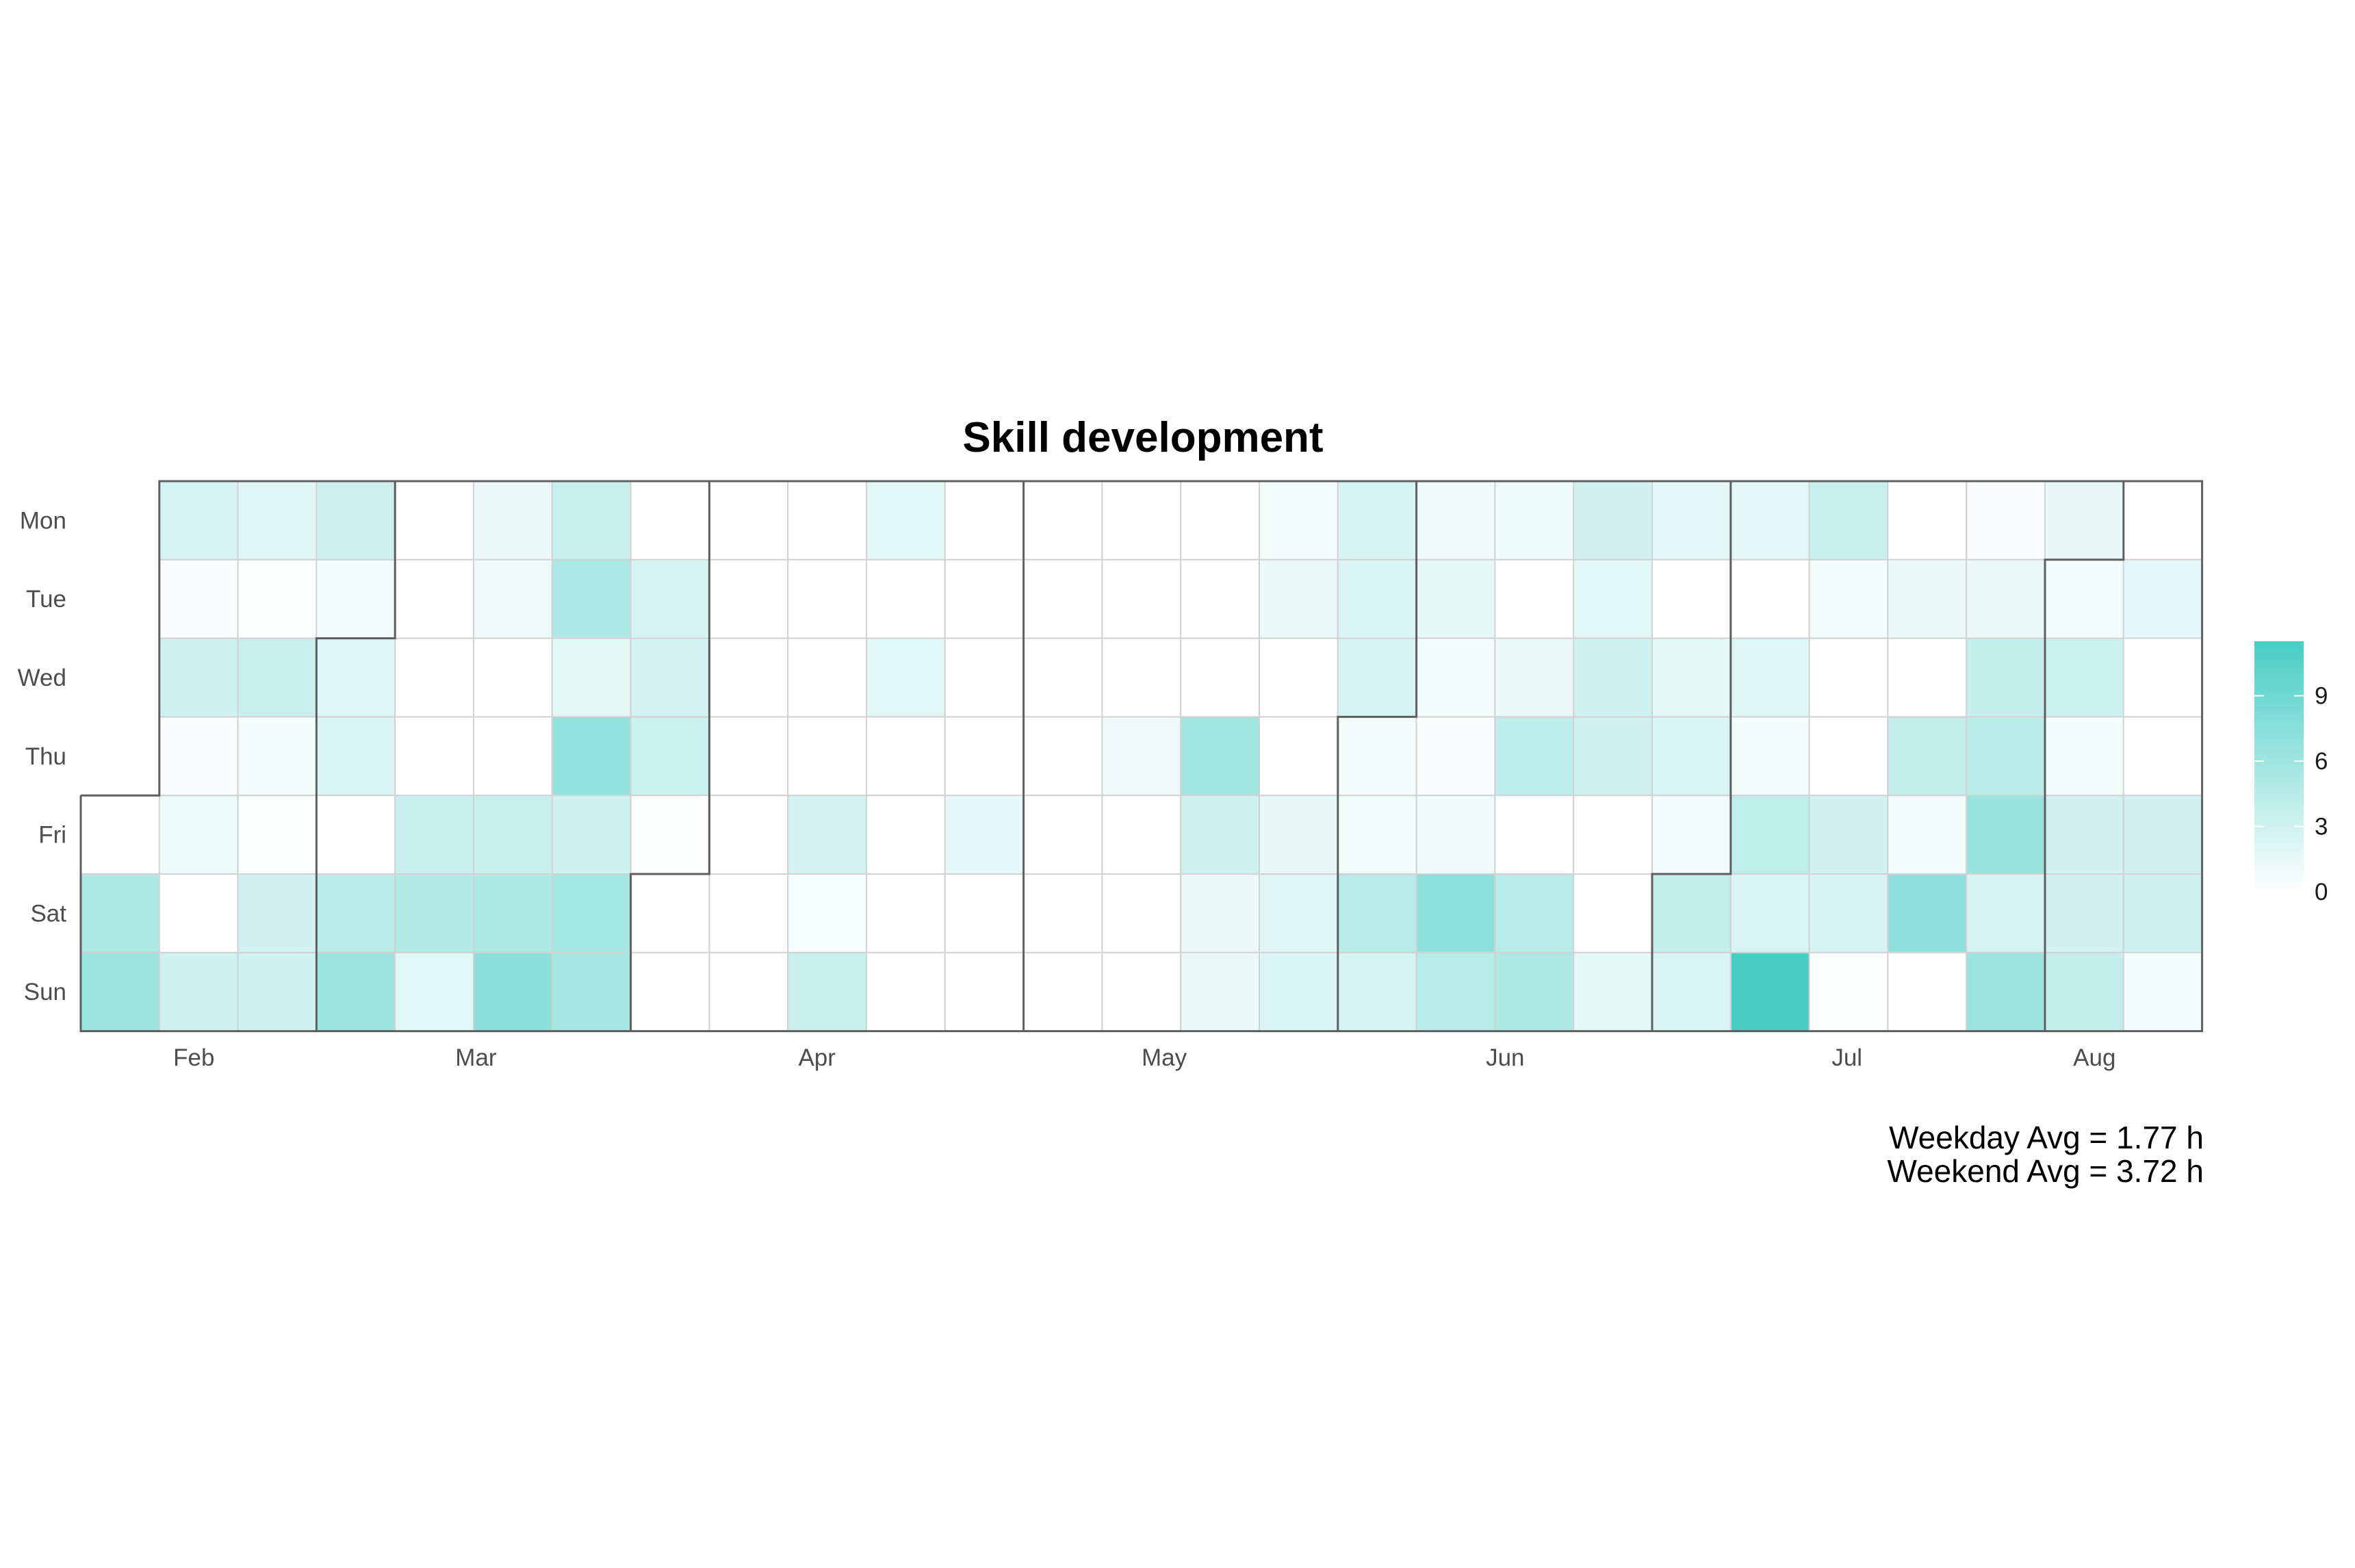 The image size is (2355, 1568). What do you see at coordinates (2291, 773) in the screenshot?
I see `color-legend: 0 3 6 9` at bounding box center [2291, 773].